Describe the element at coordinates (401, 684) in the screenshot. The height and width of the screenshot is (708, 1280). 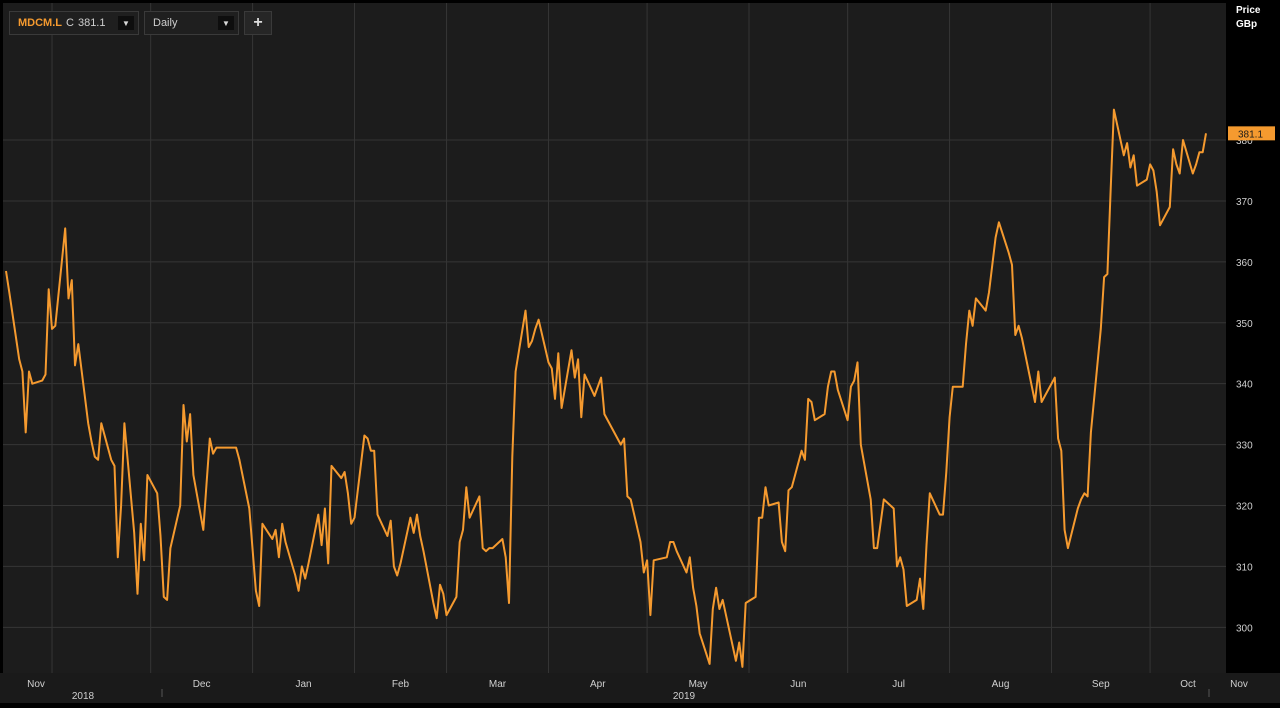
I see `x-tick-label: Feb` at that location.